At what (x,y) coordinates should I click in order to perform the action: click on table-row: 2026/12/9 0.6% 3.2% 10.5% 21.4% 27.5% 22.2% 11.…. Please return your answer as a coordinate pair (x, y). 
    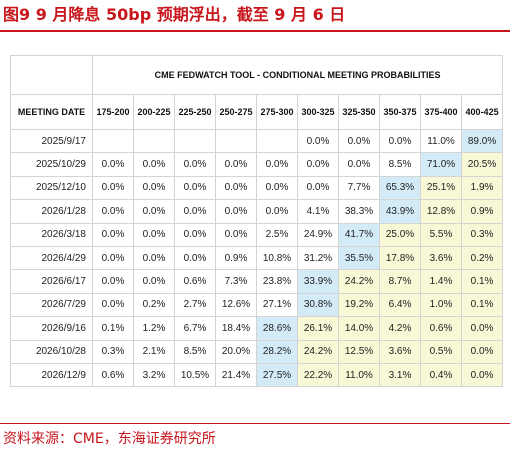
    Looking at the image, I should click on (257, 375).